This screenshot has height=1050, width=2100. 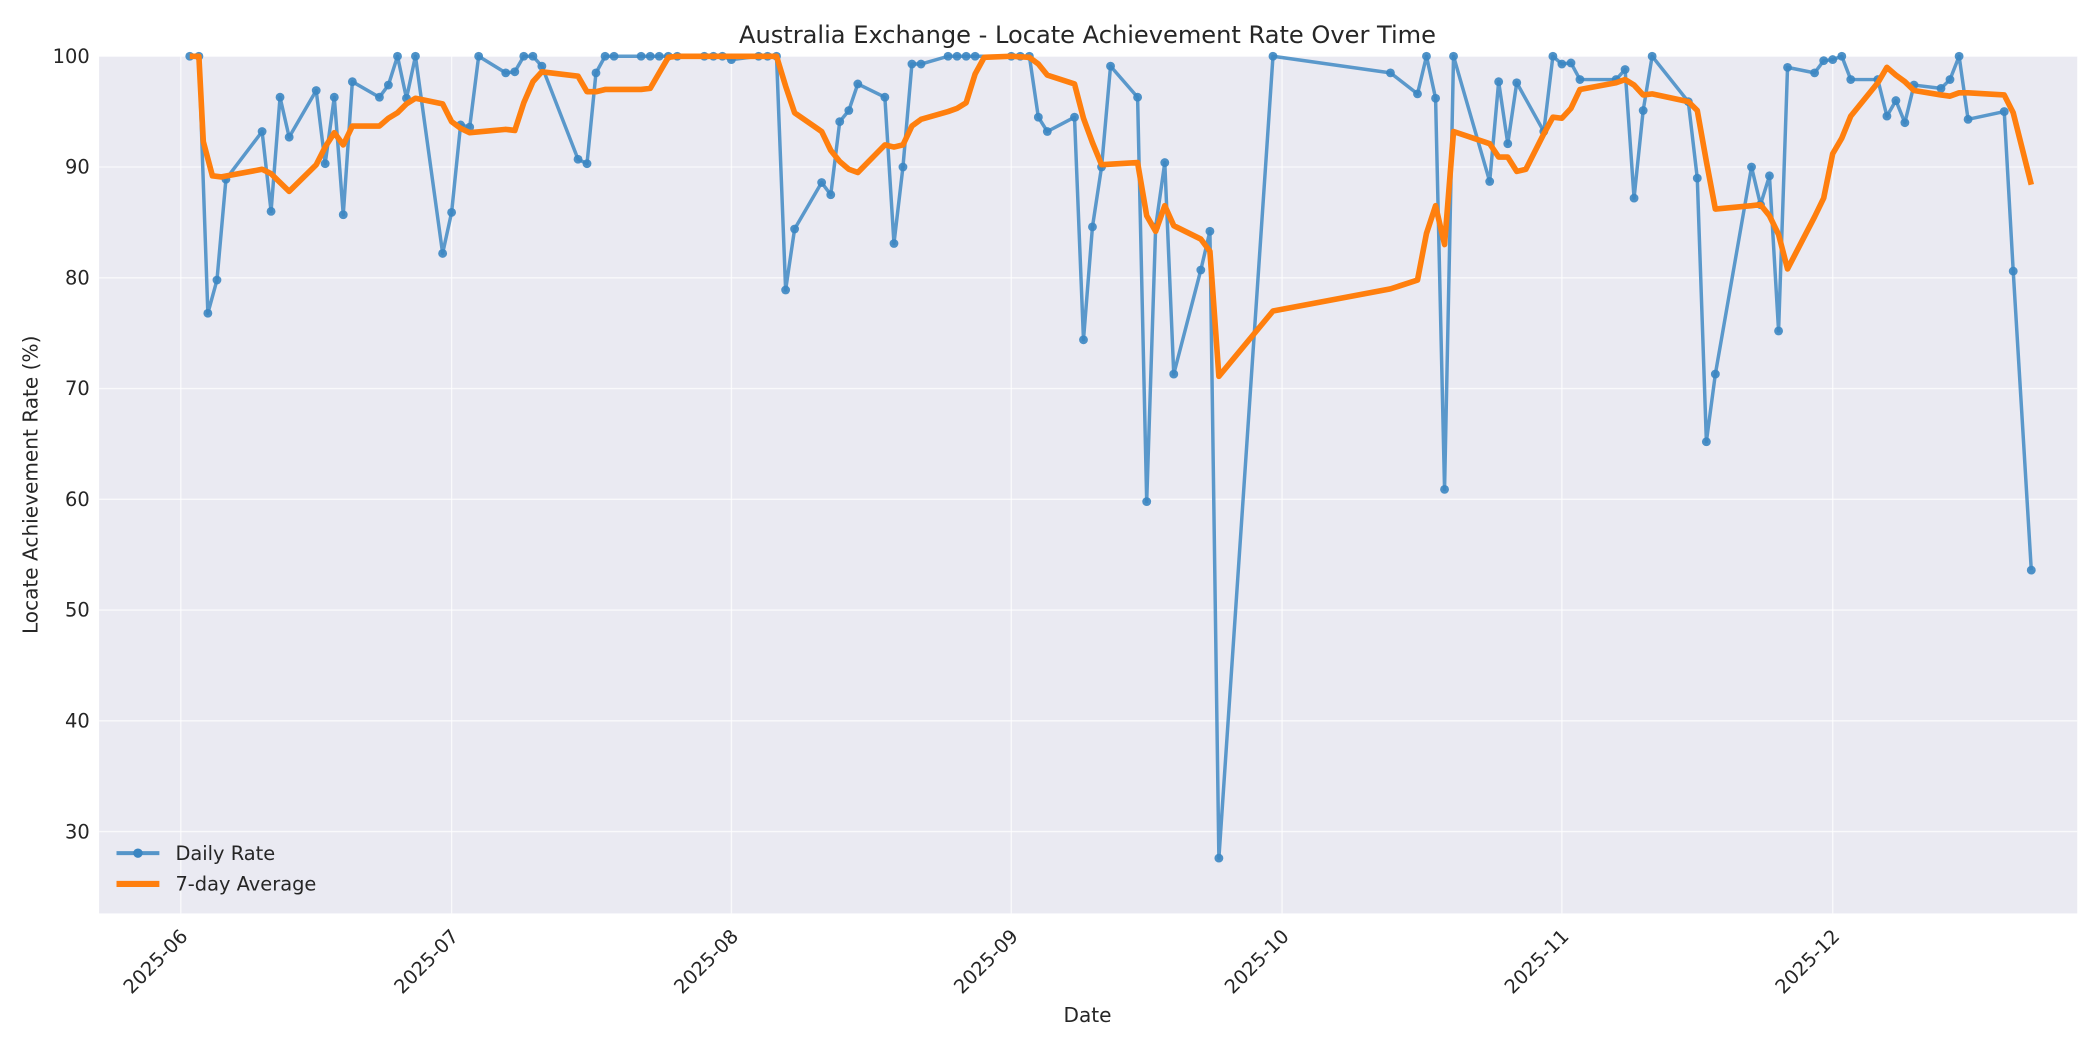 What do you see at coordinates (77, 721) in the screenshot?
I see `y-tick-label: 40` at bounding box center [77, 721].